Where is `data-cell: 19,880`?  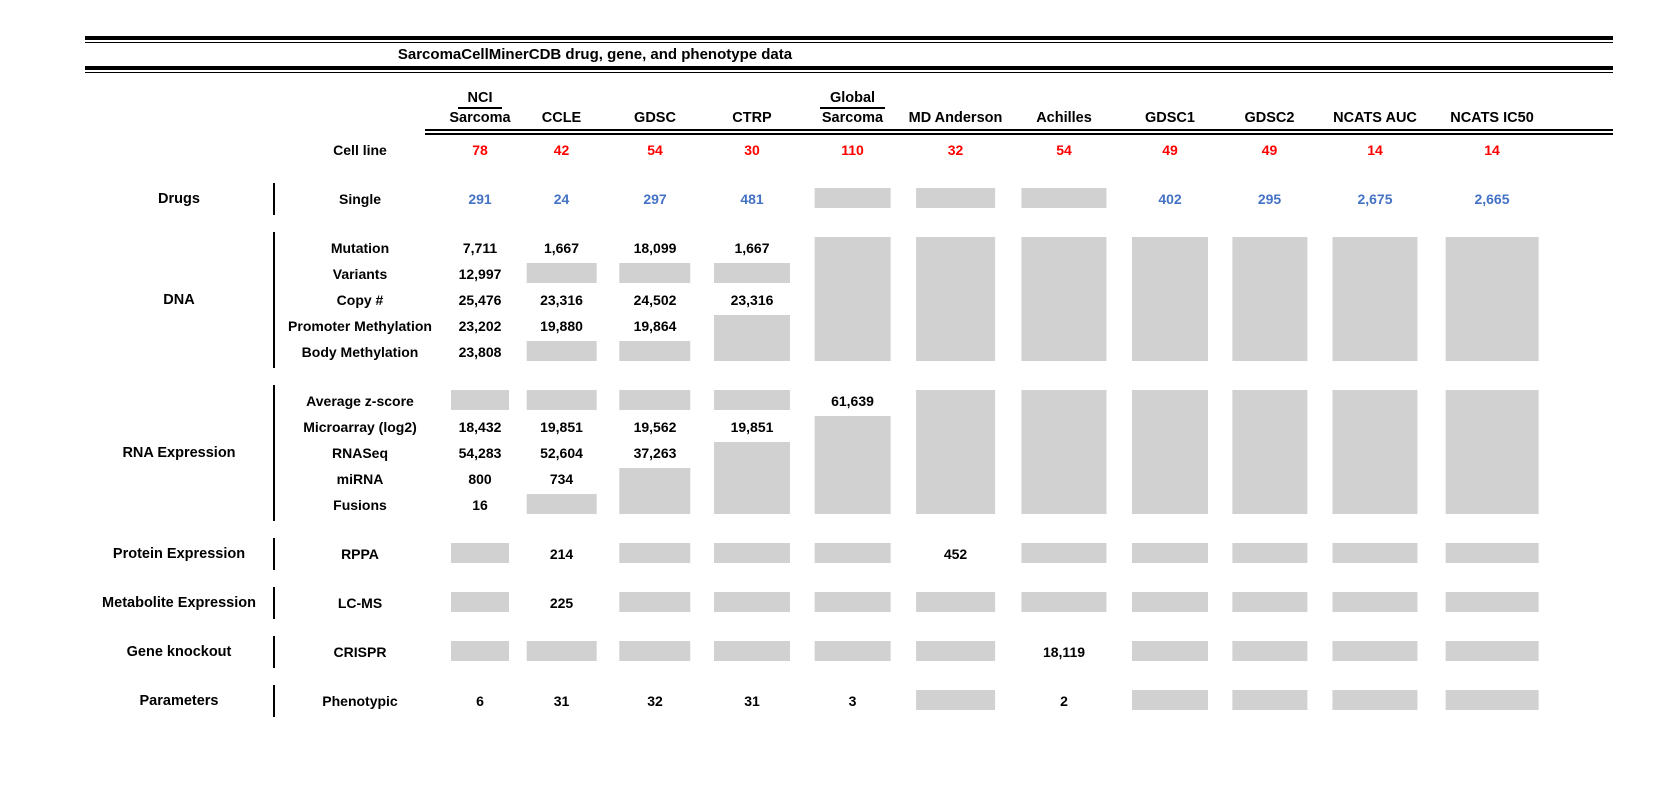
data-cell: 19,880 is located at coordinates (561, 326).